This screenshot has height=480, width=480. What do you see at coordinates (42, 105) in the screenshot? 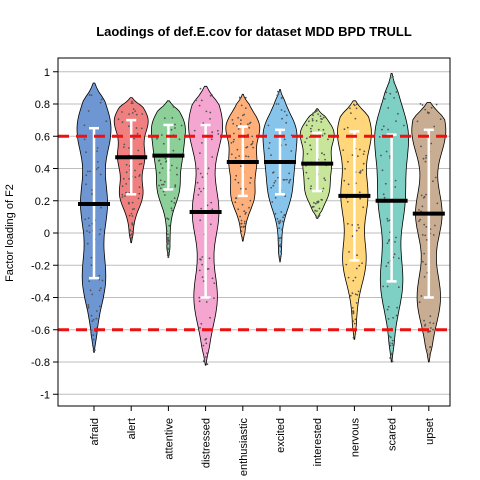
I see `y-tick-label: 0.8` at bounding box center [42, 105].